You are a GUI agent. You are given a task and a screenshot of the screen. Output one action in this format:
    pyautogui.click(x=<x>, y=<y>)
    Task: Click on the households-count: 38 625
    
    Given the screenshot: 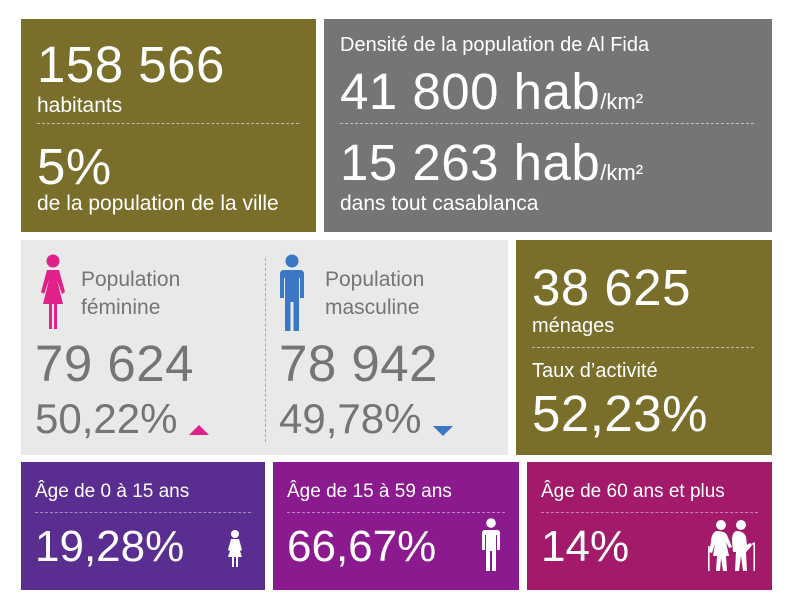 What is the action you would take?
    pyautogui.click(x=611, y=287)
    